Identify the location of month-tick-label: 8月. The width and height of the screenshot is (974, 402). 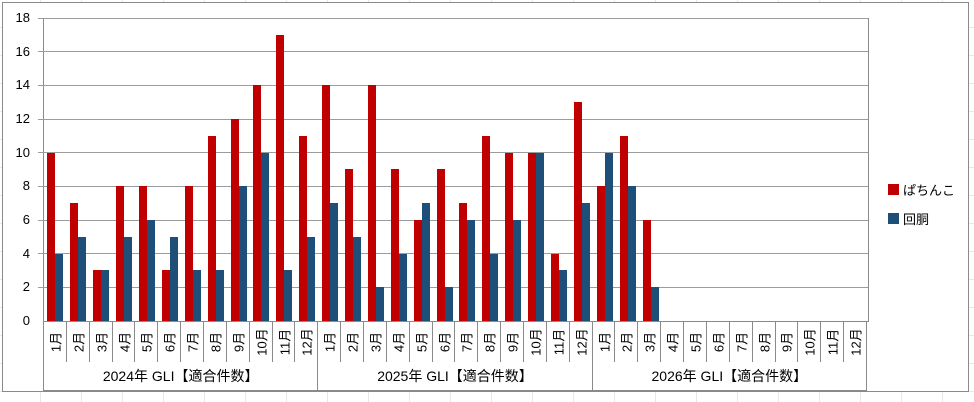
(490, 341).